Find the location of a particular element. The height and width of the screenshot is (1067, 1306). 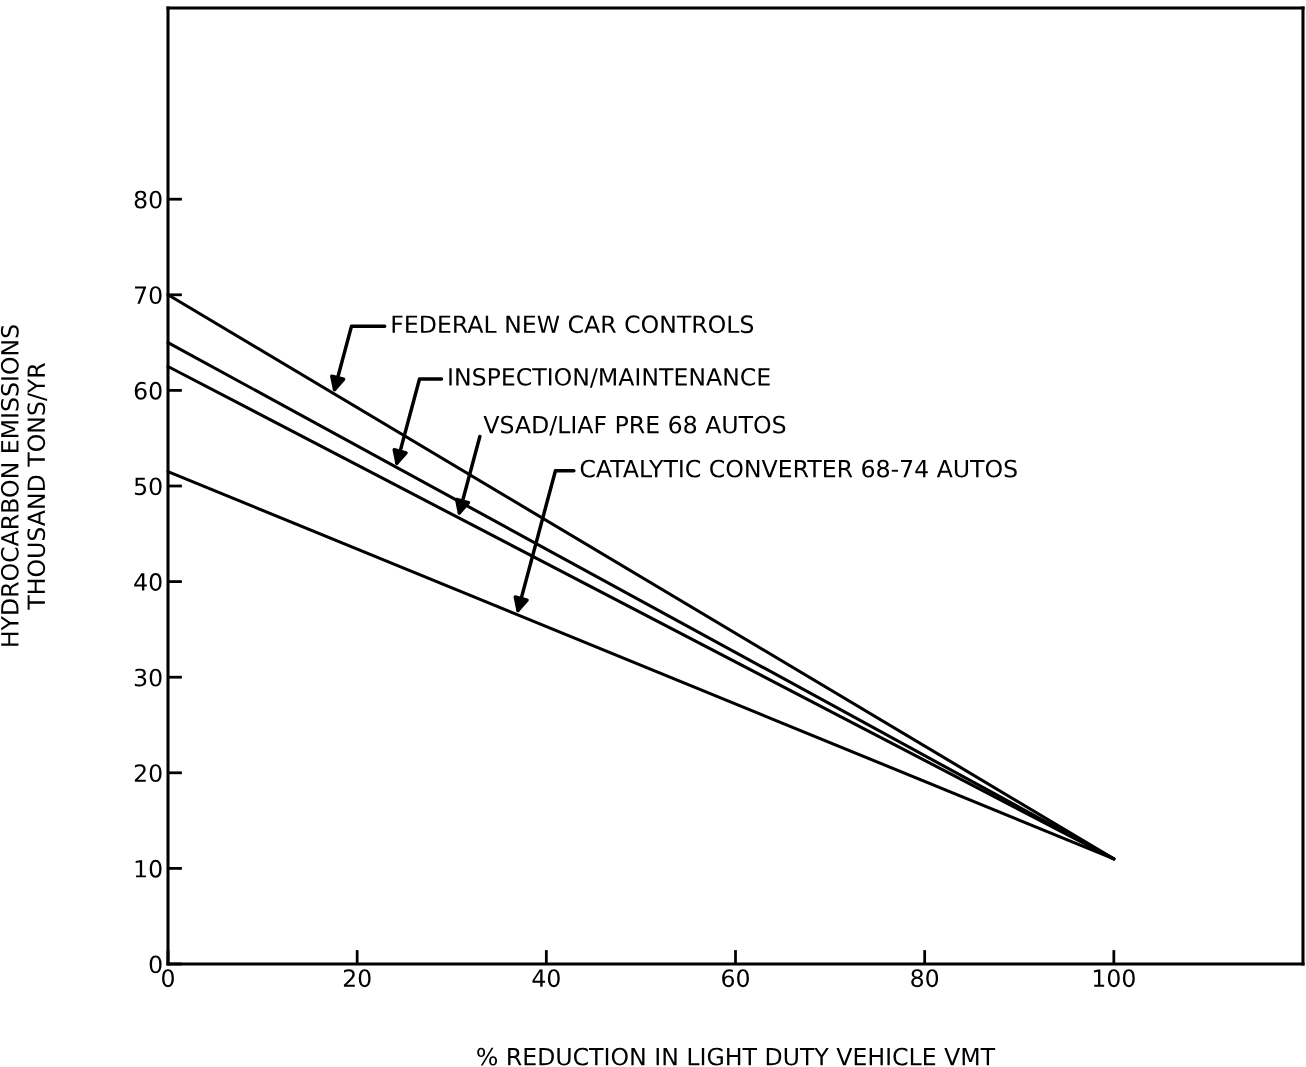

y-tick-label: 30 is located at coordinates (148, 677).